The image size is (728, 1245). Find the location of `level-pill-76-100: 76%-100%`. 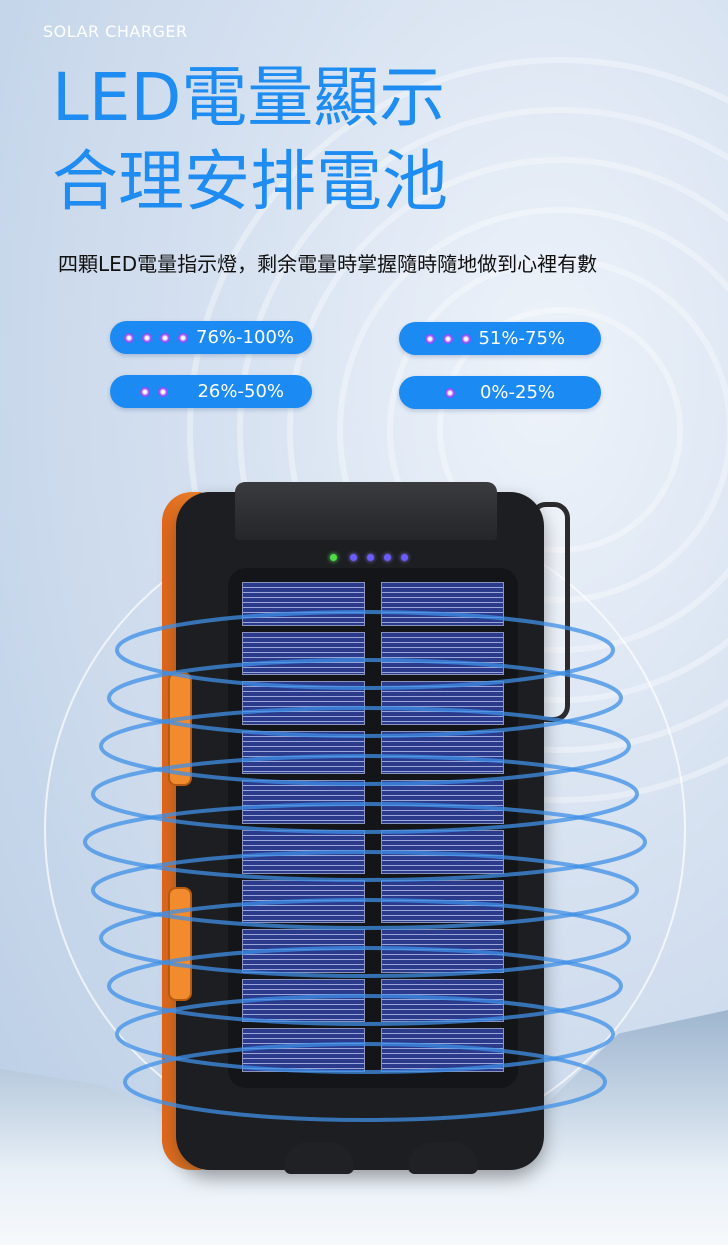

level-pill-76-100: 76%-100% is located at coordinates (211, 337).